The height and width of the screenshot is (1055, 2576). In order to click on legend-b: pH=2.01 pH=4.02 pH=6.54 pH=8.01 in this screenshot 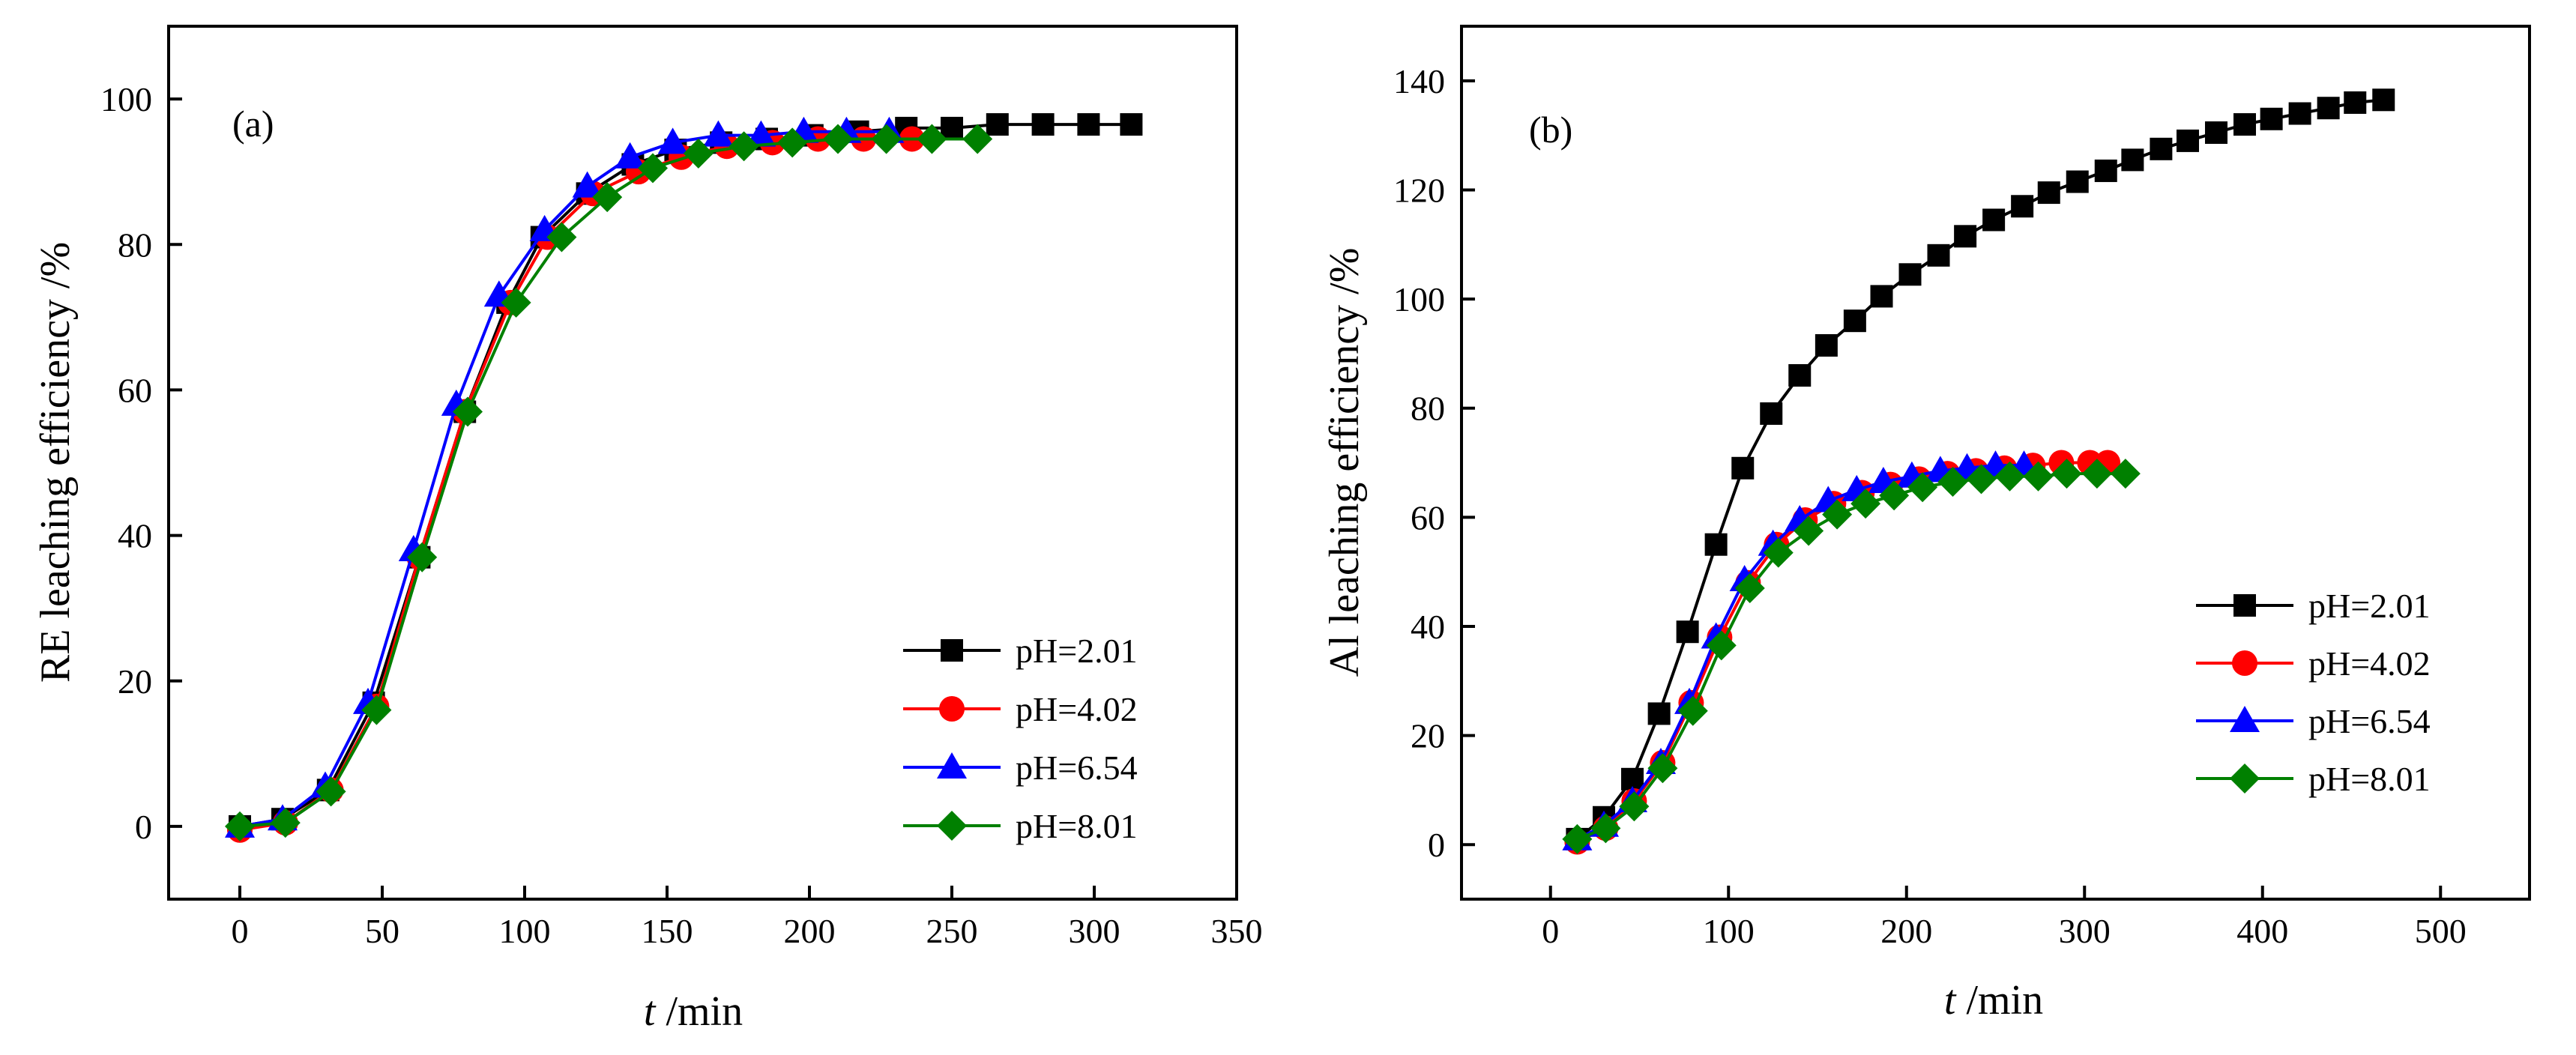, I will do `click(2314, 692)`.